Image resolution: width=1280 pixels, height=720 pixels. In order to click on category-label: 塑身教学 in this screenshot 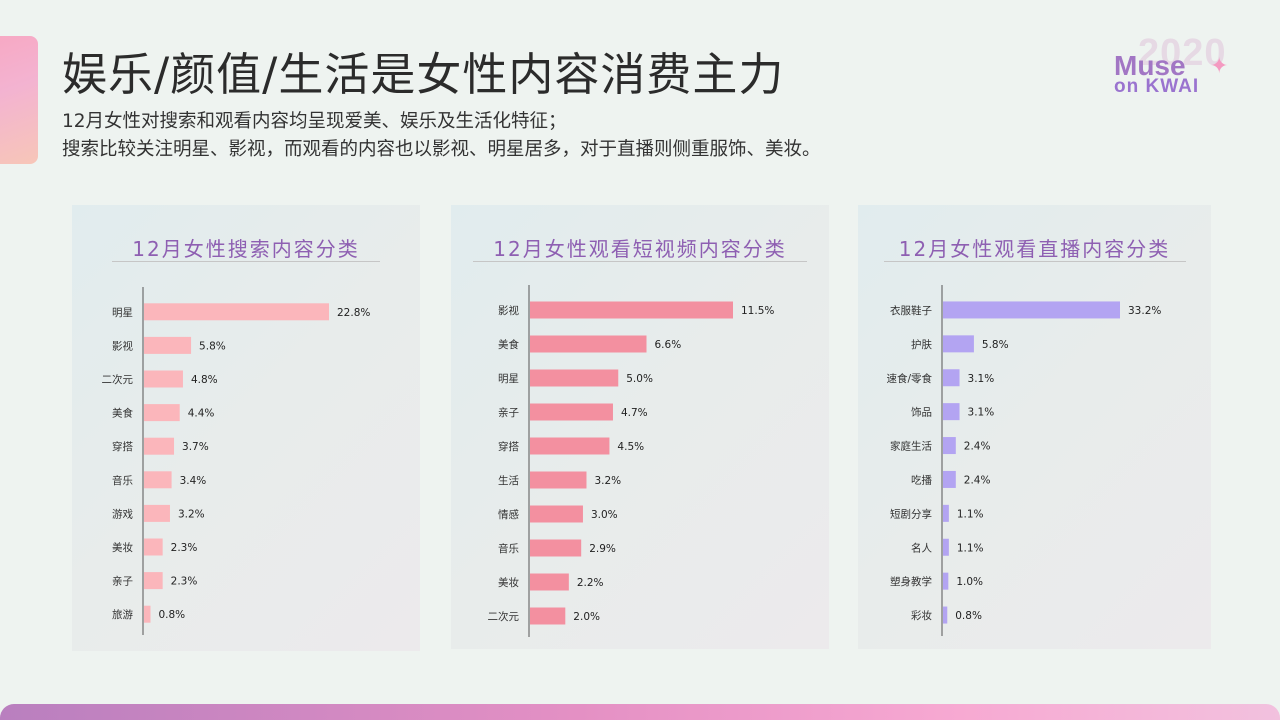, I will do `click(911, 581)`.